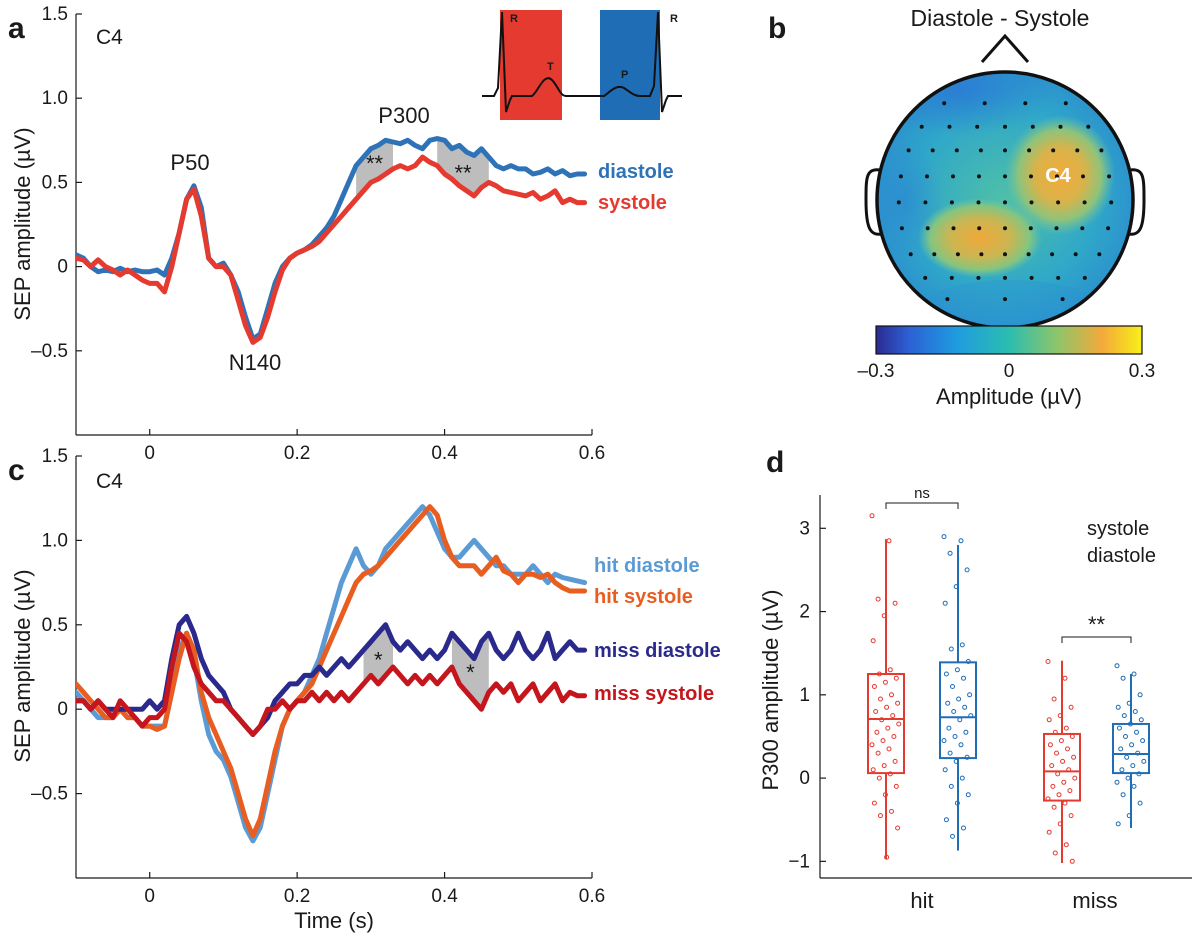 This screenshot has width=1200, height=941. I want to click on peak-label-p300: P300, so click(403, 115).